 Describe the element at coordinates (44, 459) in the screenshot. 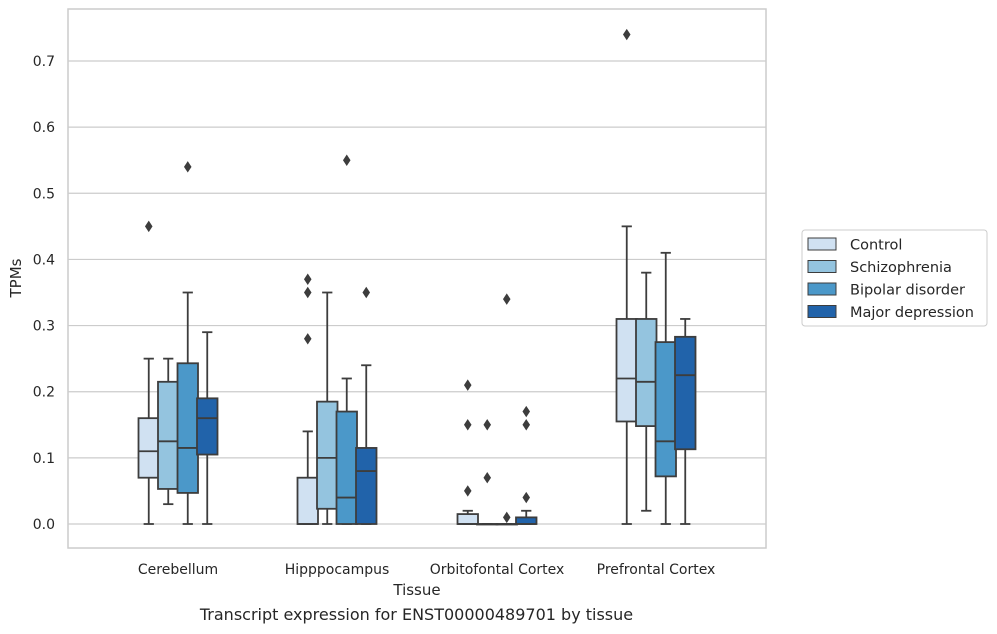

I see `y-tick-label: 0.1` at that location.